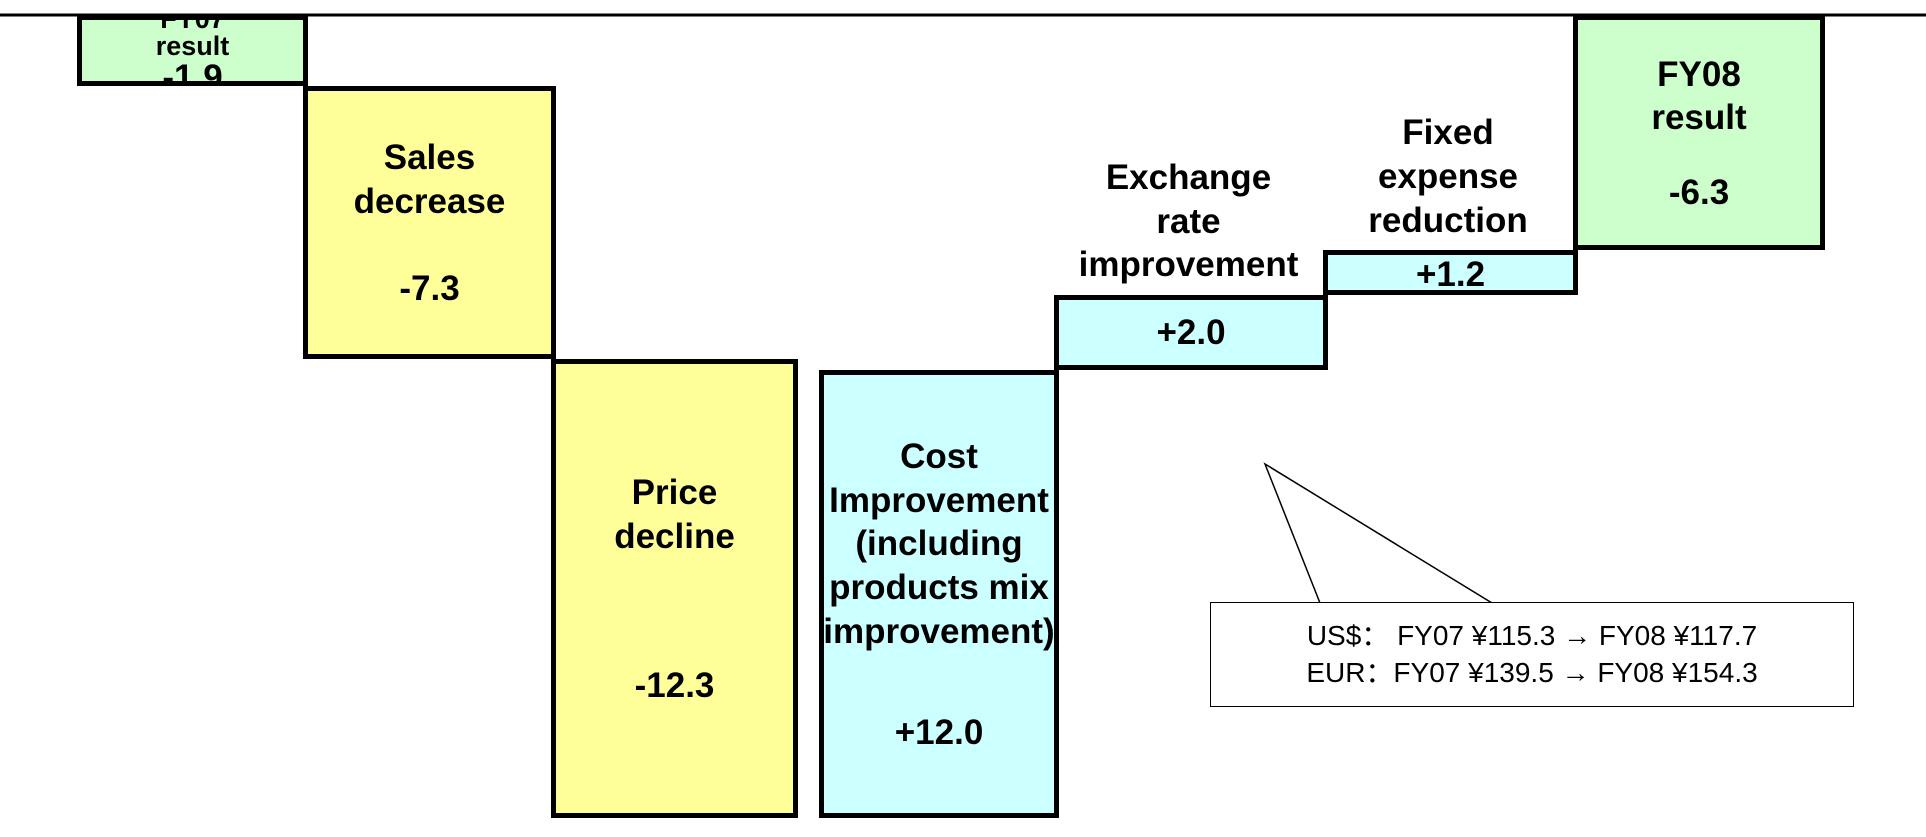  Describe the element at coordinates (192, 38) in the screenshot. I see `category-label: FY07 result` at that location.